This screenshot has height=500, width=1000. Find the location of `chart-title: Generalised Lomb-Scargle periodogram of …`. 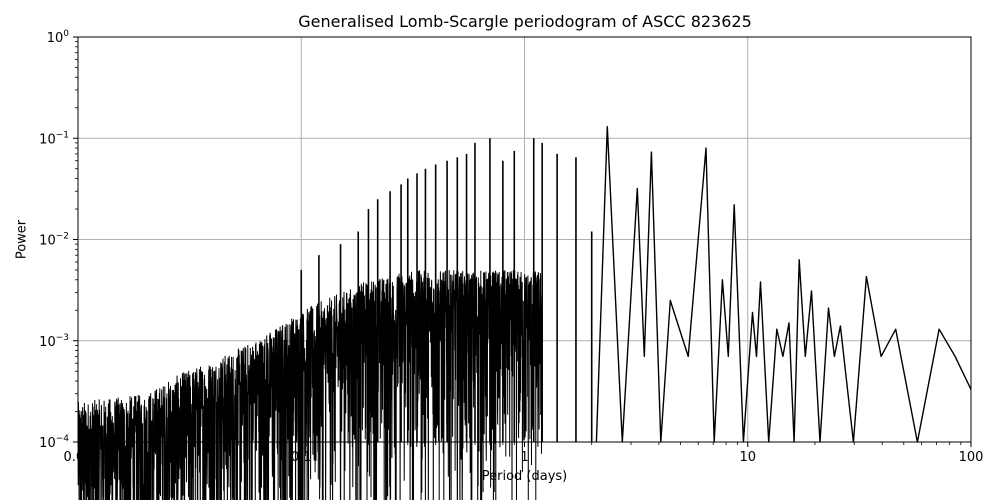

chart-title: Generalised Lomb-Scargle periodogram of … is located at coordinates (525, 21).